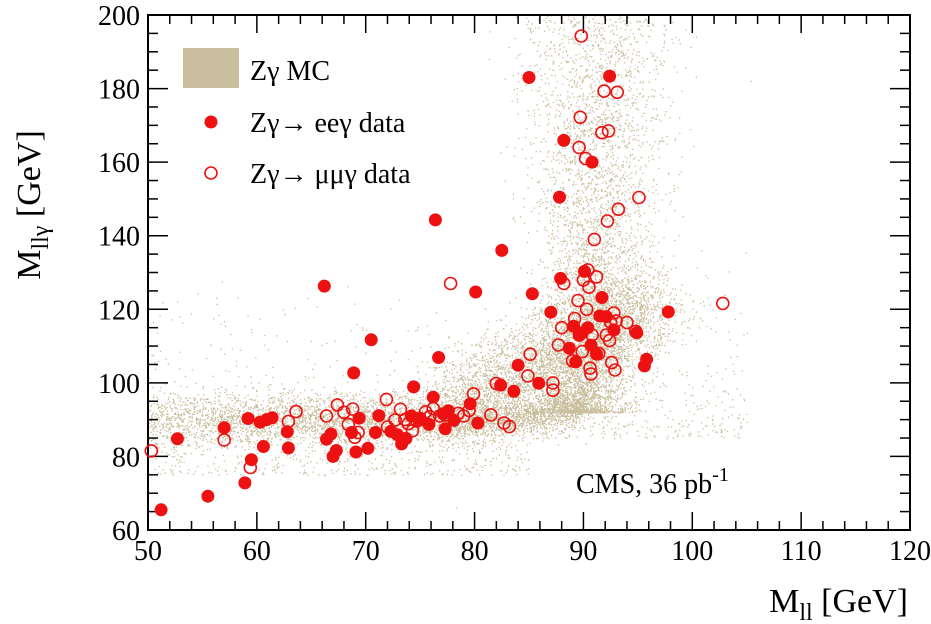 This screenshot has width=931, height=624. What do you see at coordinates (806, 612) in the screenshot?
I see `x-axis-title-sub: ll` at bounding box center [806, 612].